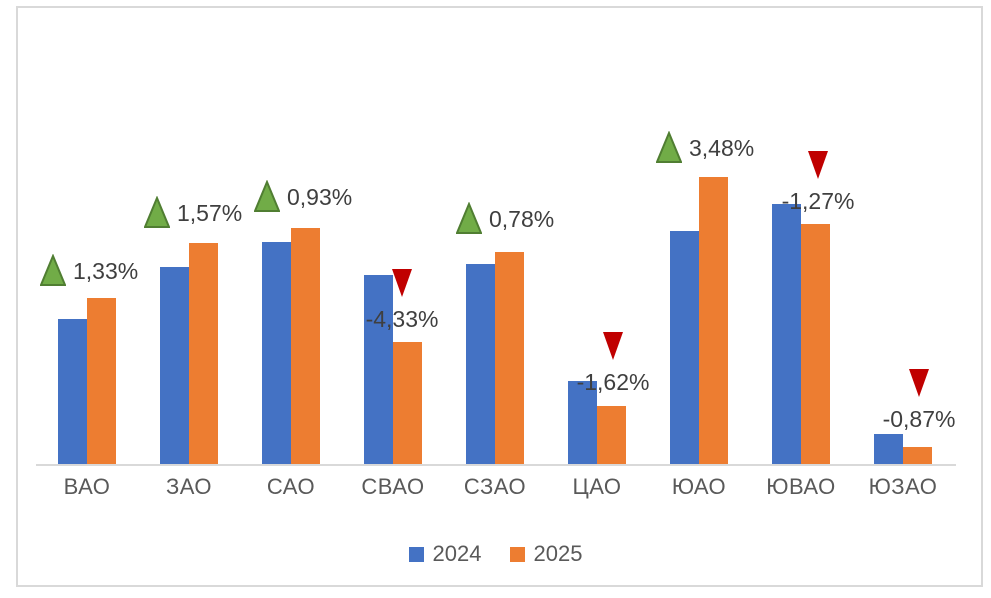  I want to click on legend-swatch-2024, so click(416, 554).